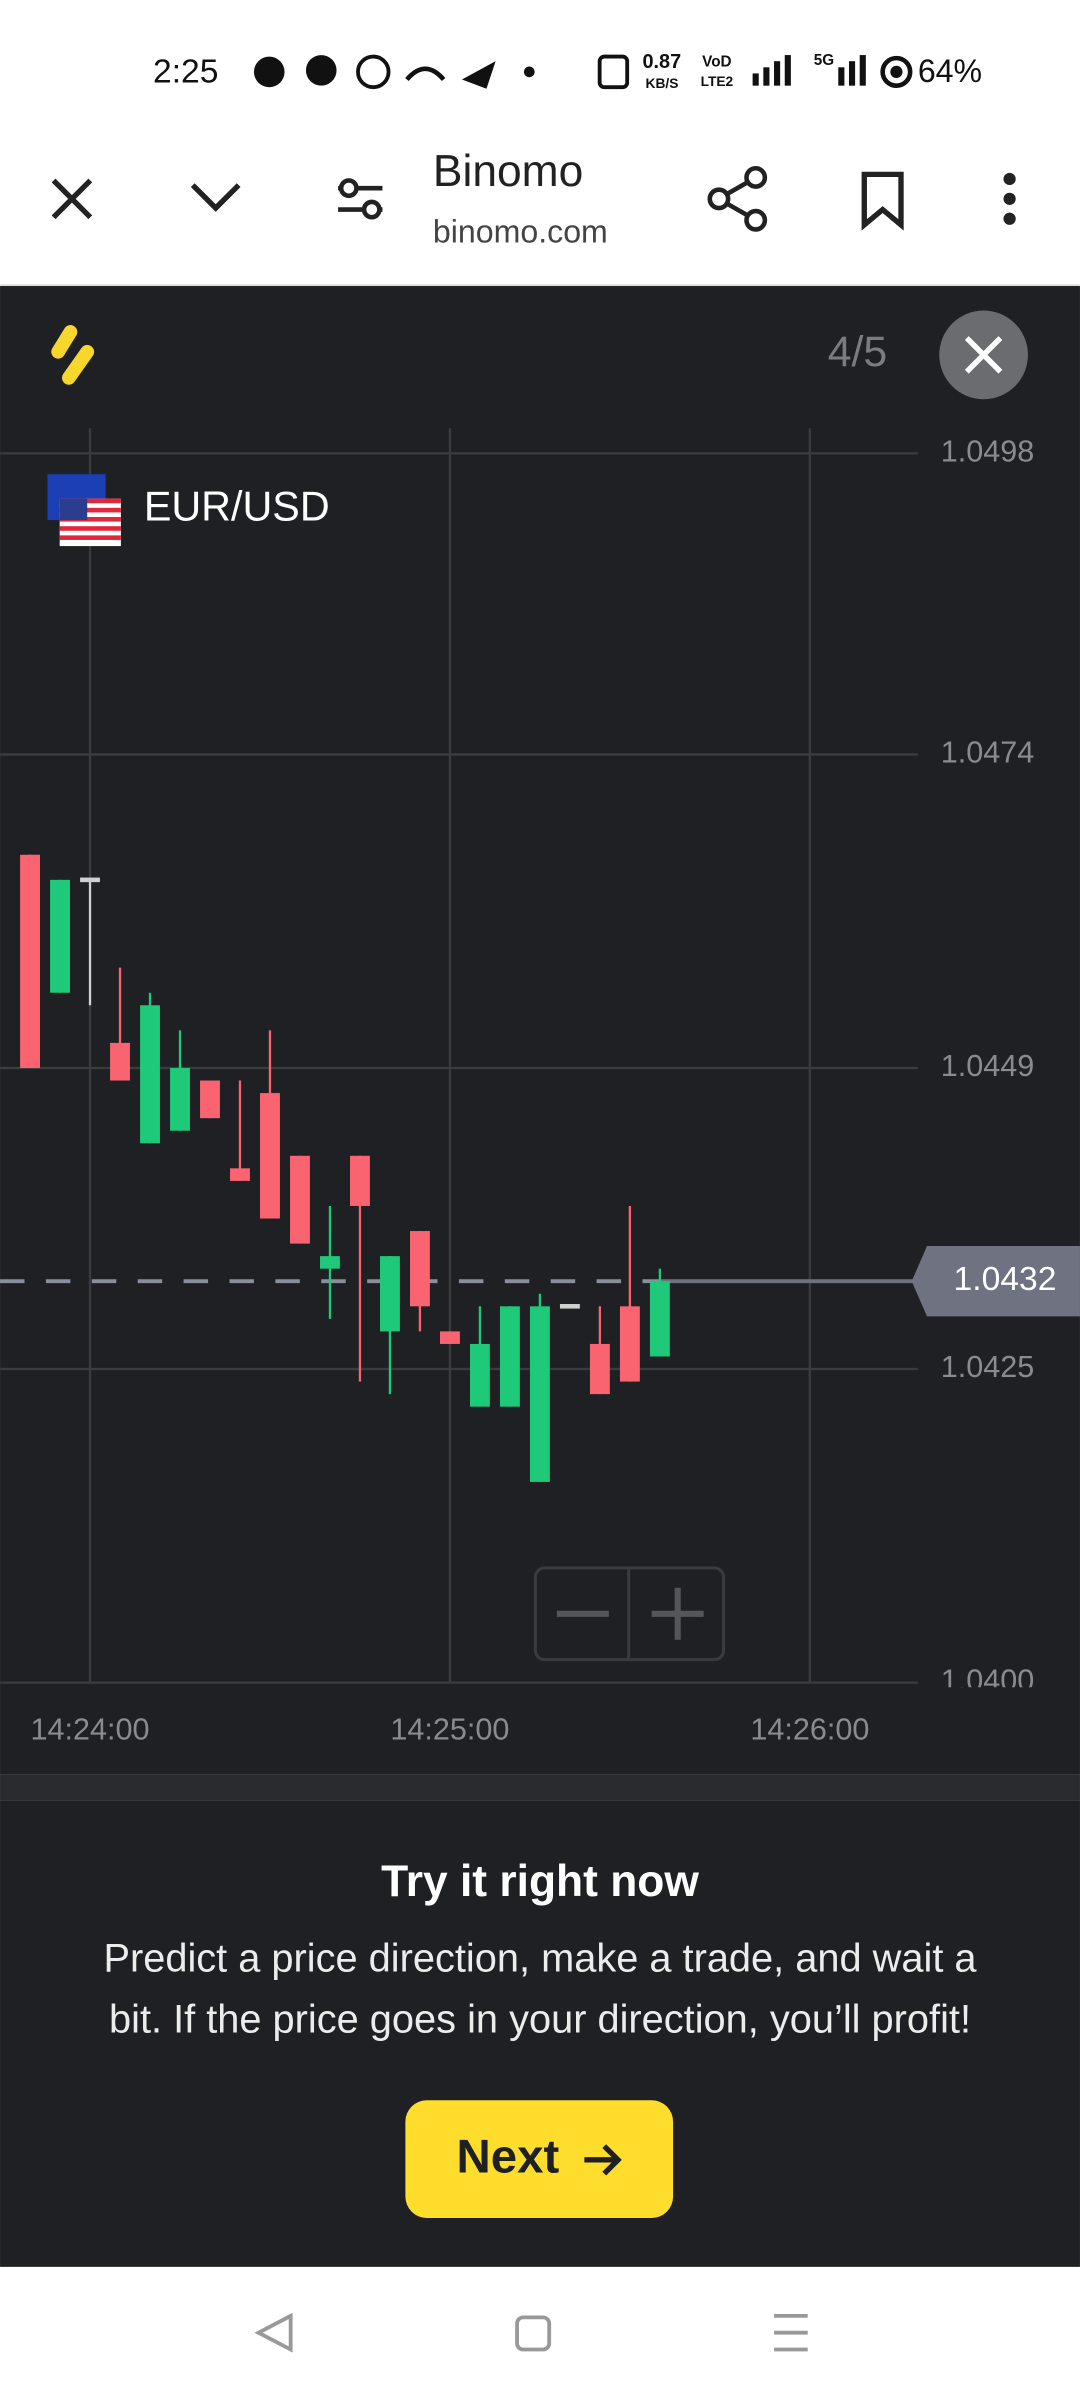  What do you see at coordinates (90, 1730) in the screenshot?
I see `x-tick-label: 14:24:00` at bounding box center [90, 1730].